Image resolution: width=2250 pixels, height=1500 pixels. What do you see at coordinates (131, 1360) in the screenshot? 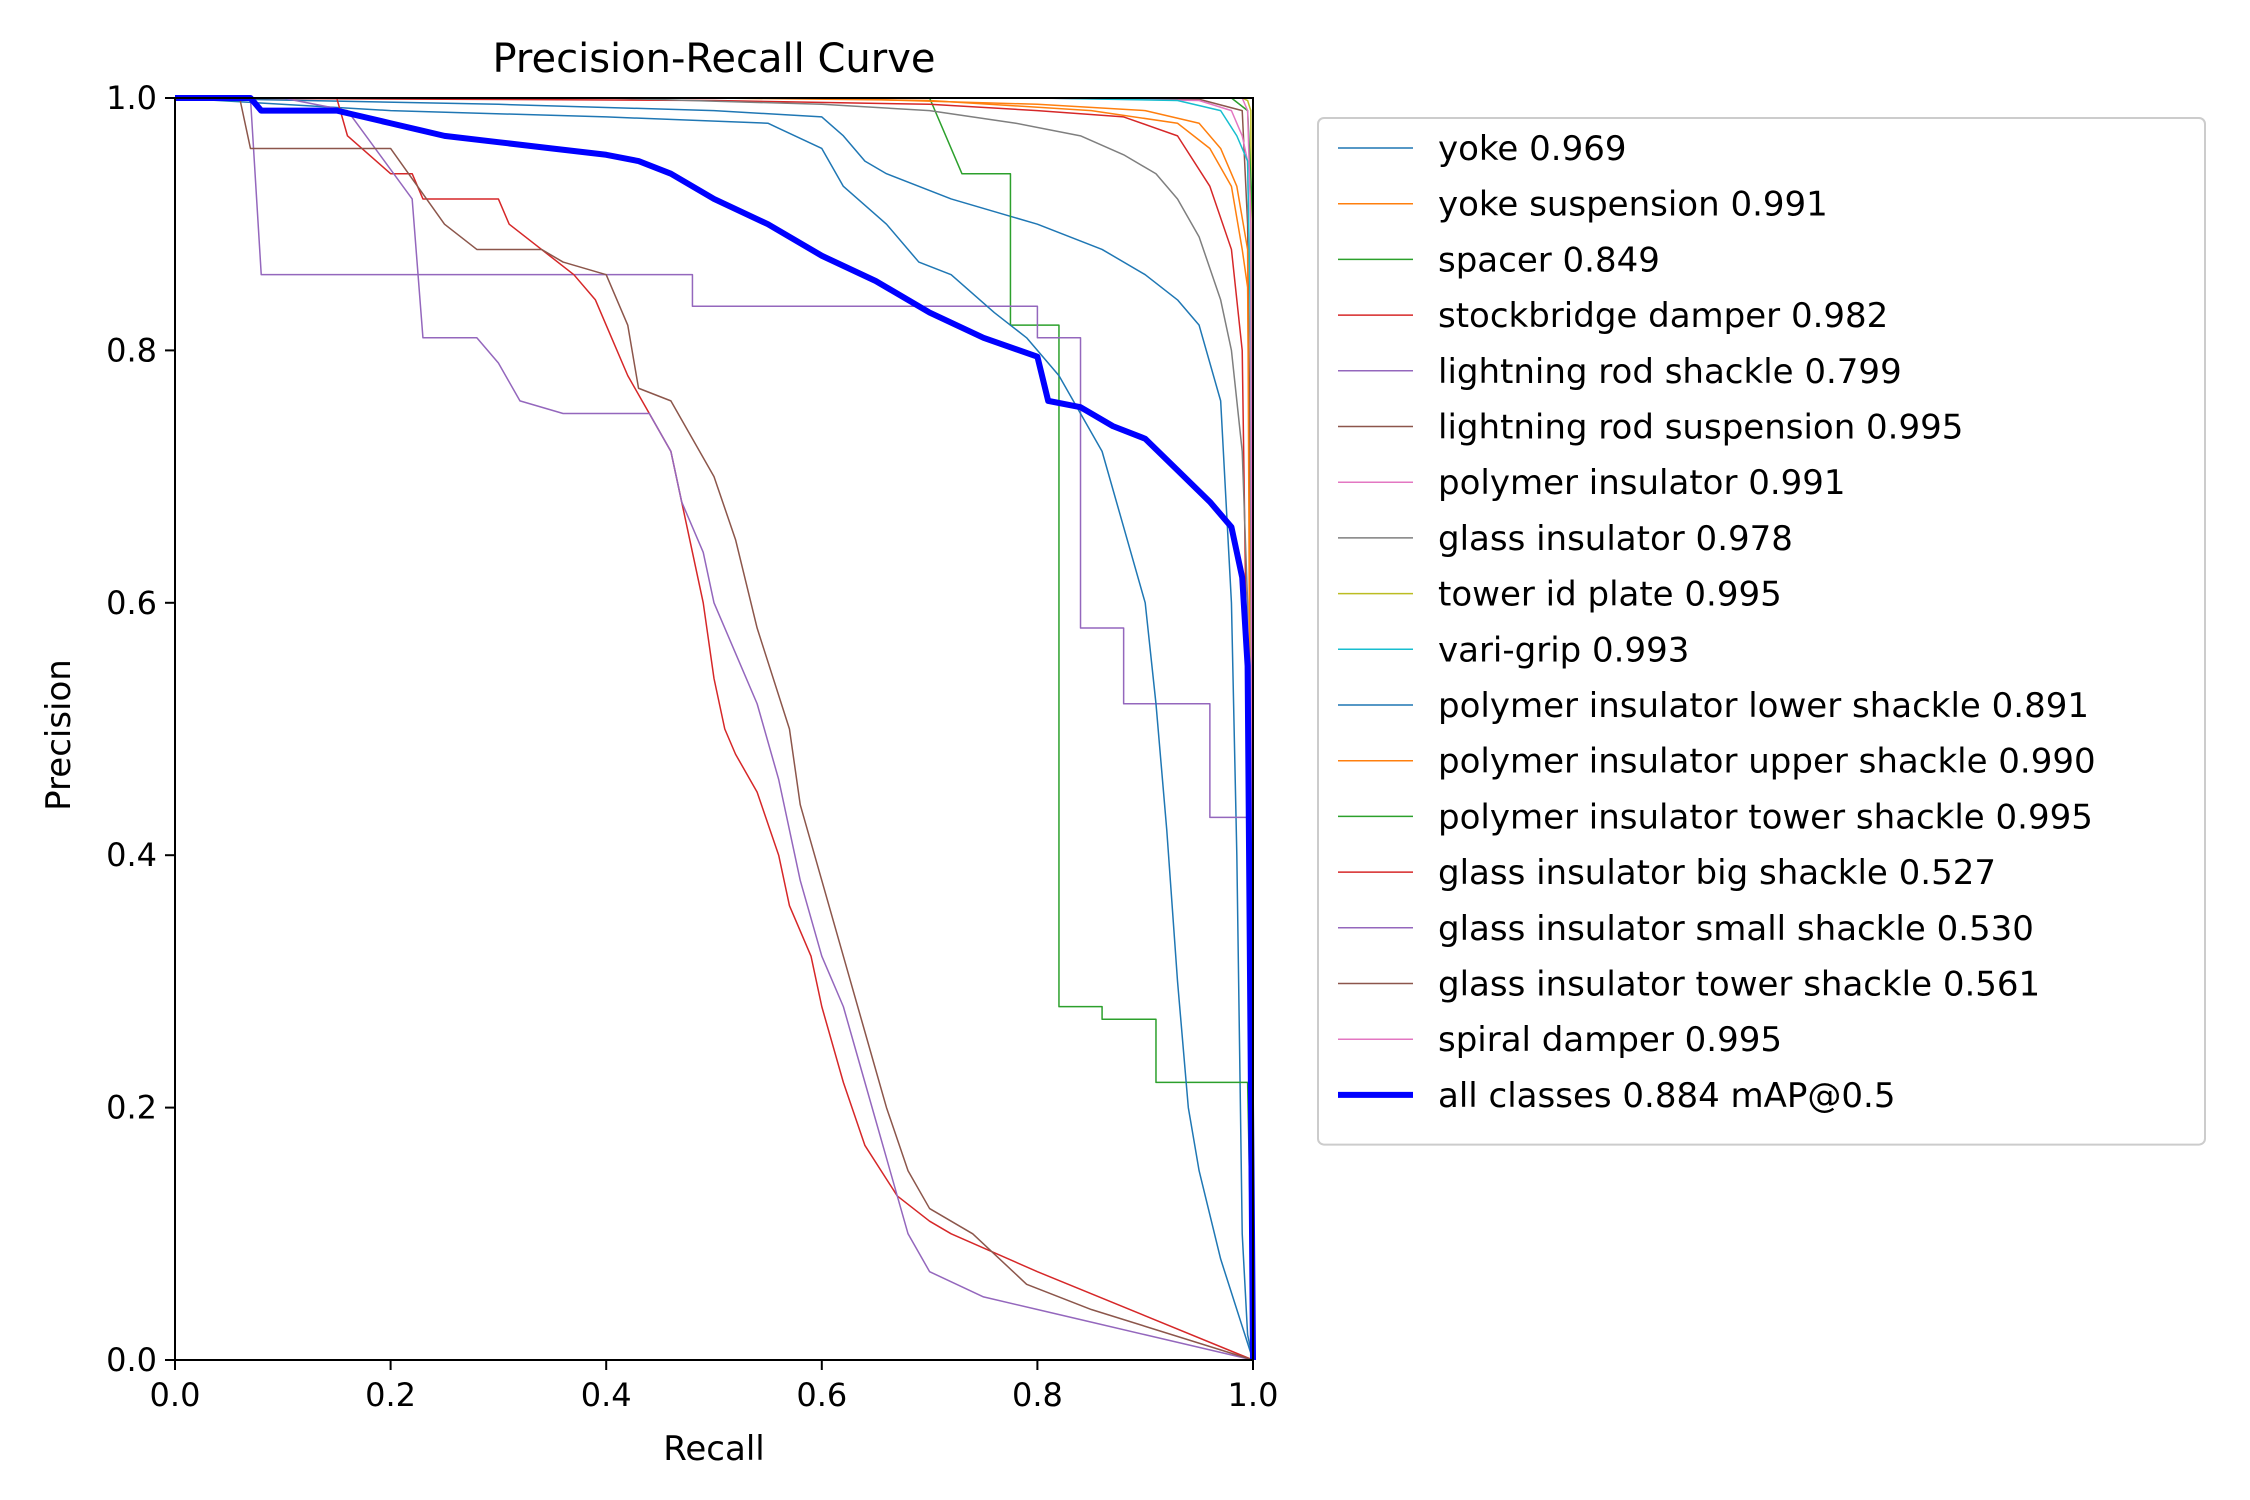
I see `y-tick-label: 0.0` at bounding box center [131, 1360].